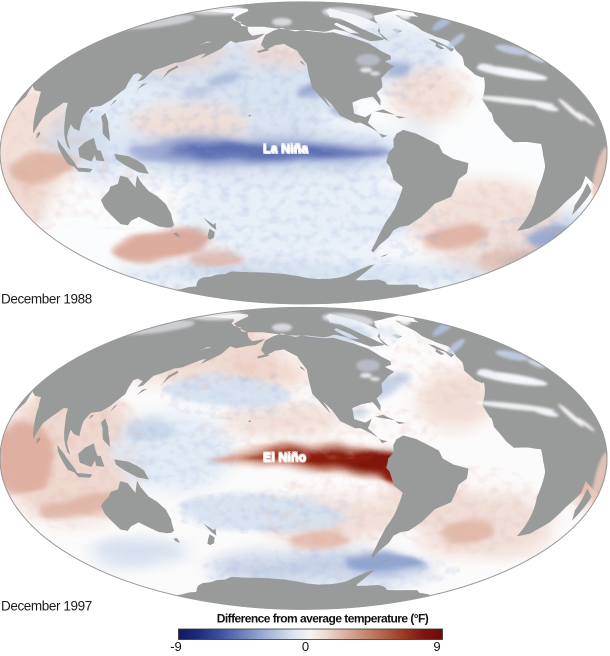 This screenshot has height=656, width=610. I want to click on svg-text: December 1997, so click(46, 606).